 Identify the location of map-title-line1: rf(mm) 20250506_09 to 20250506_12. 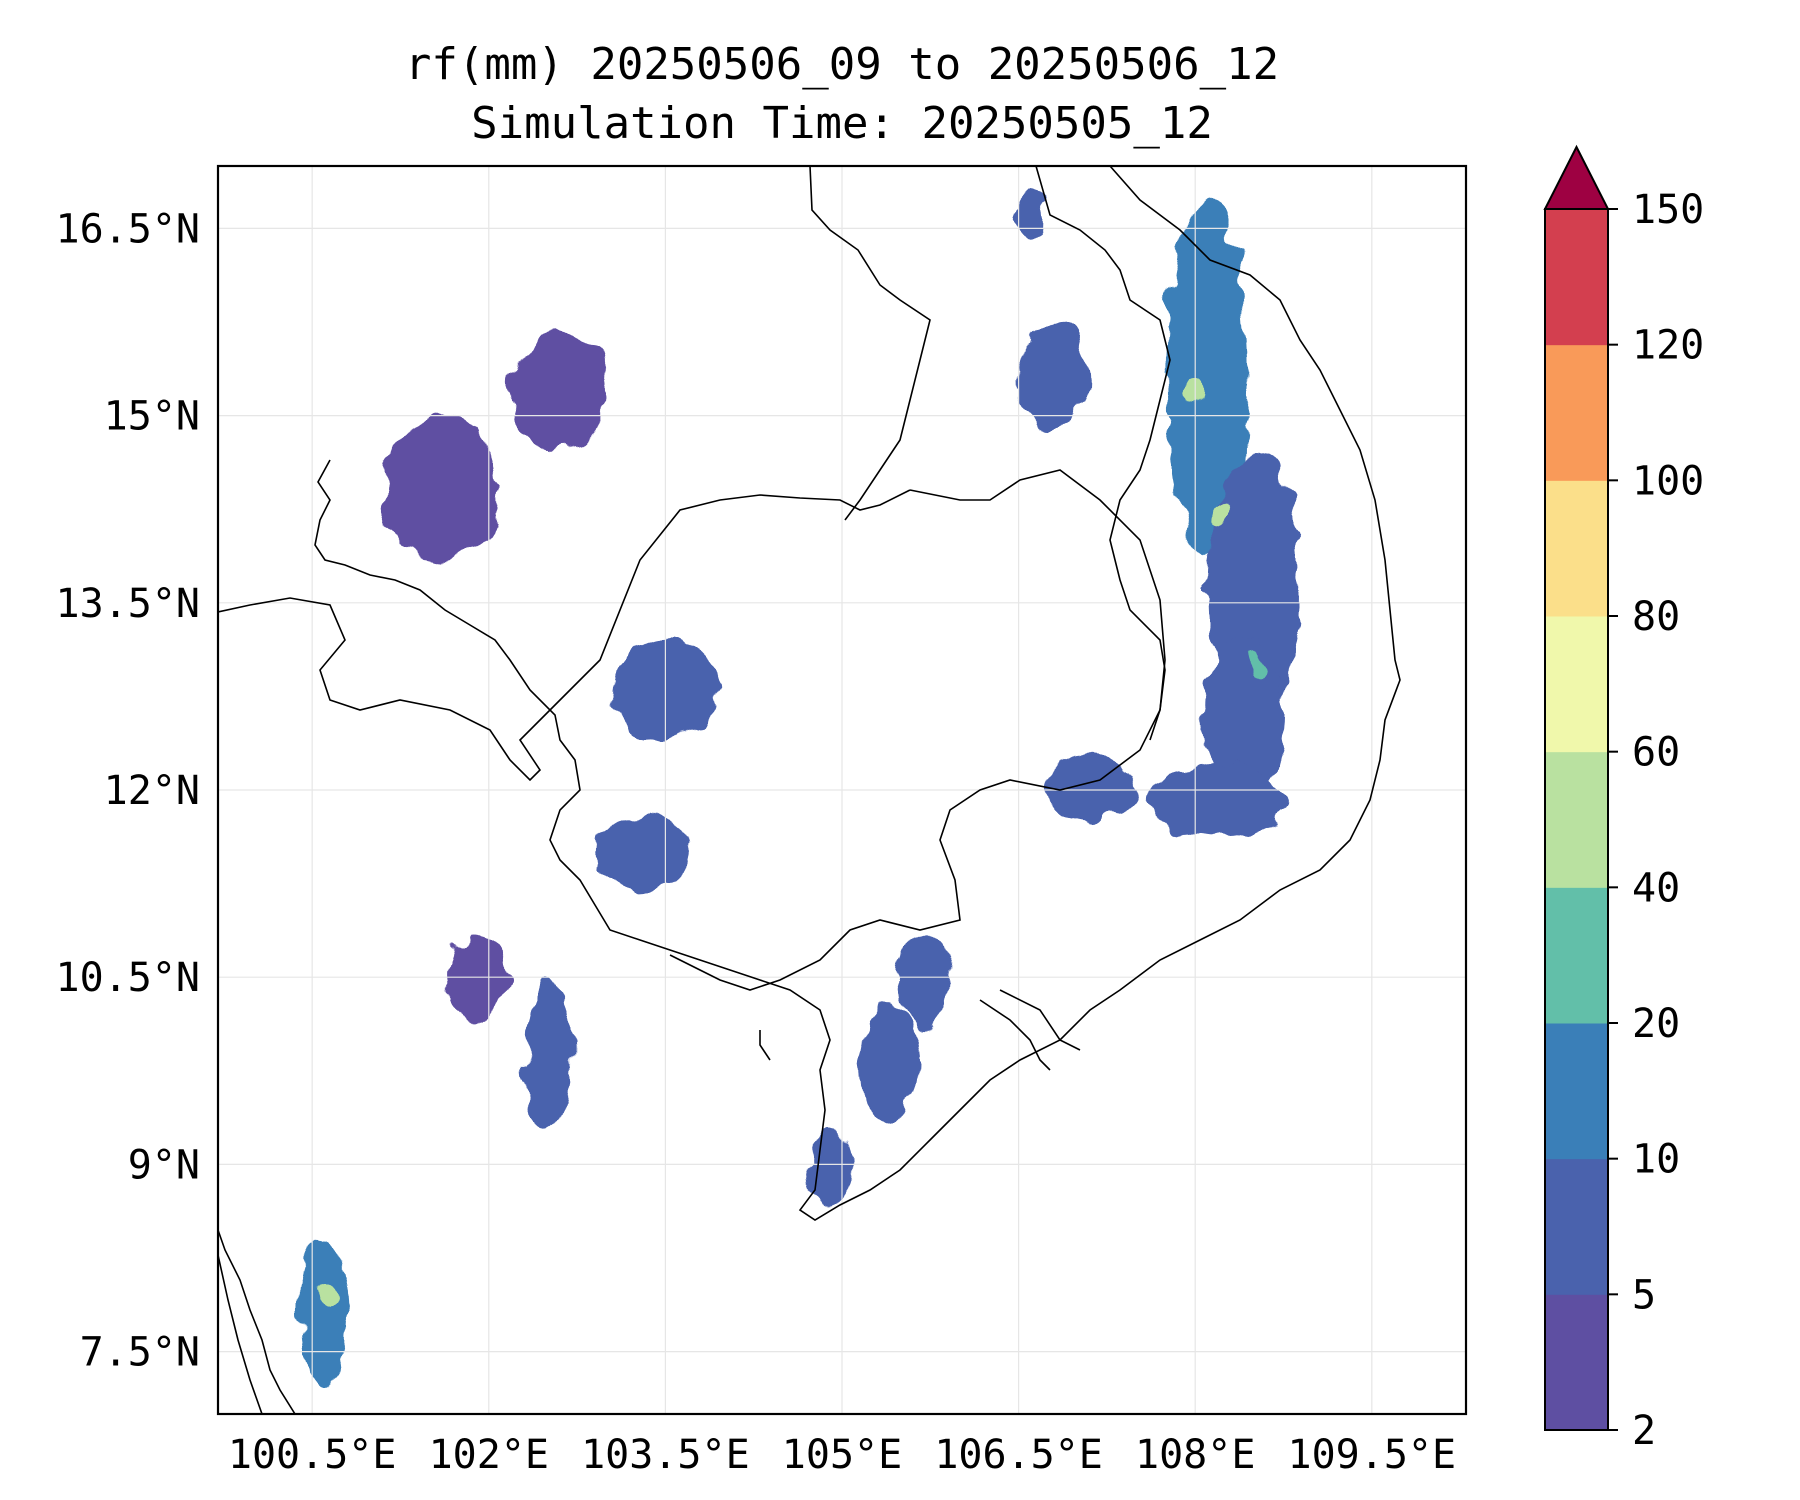
(842, 64).